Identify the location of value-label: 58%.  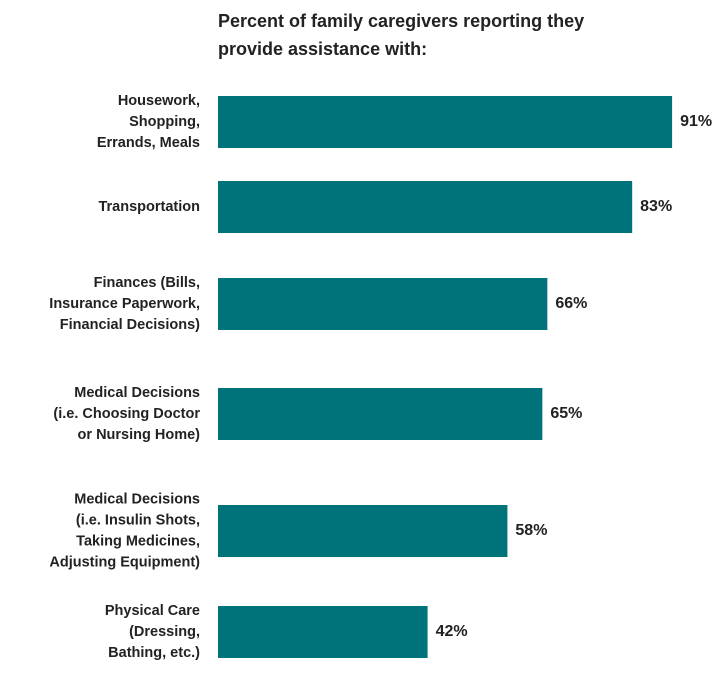
(531, 530).